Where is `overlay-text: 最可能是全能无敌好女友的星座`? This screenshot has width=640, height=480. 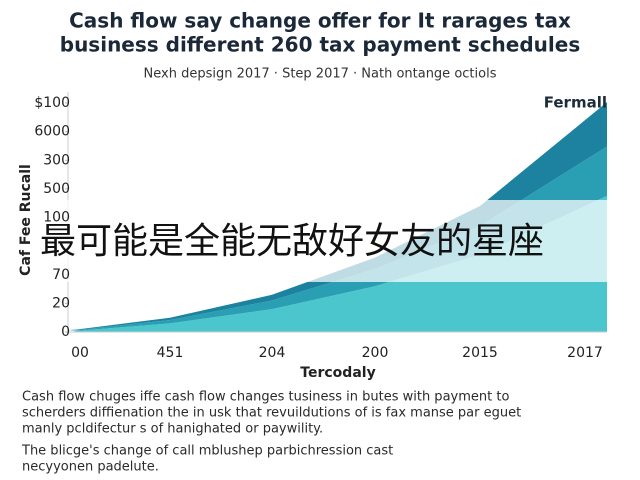
overlay-text: 最可能是全能无敌好女友的星座 is located at coordinates (292, 241).